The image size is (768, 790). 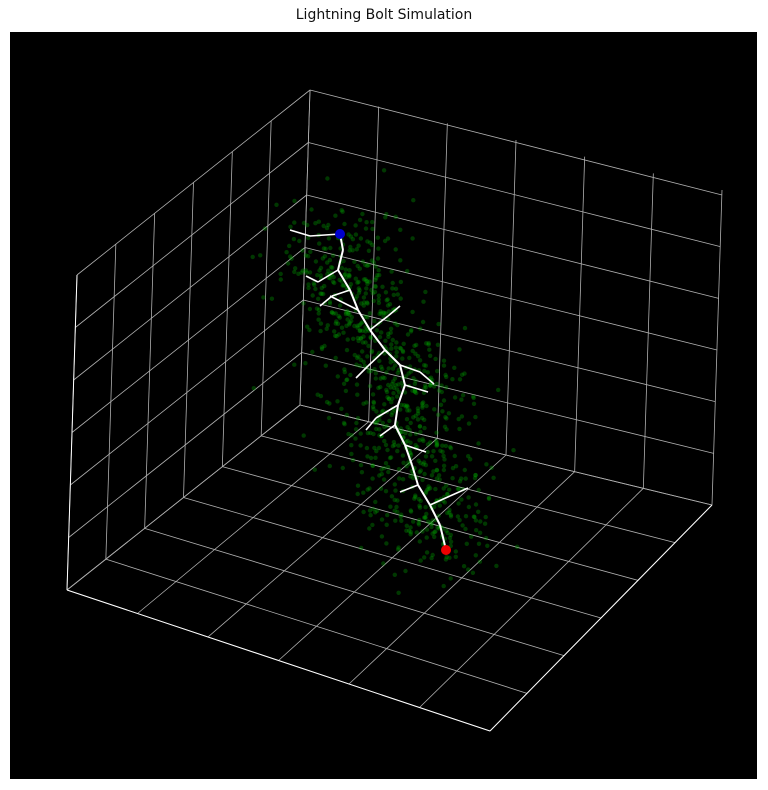 What do you see at coordinates (717, 347) in the screenshot?
I see `back-wall-gridline` at bounding box center [717, 347].